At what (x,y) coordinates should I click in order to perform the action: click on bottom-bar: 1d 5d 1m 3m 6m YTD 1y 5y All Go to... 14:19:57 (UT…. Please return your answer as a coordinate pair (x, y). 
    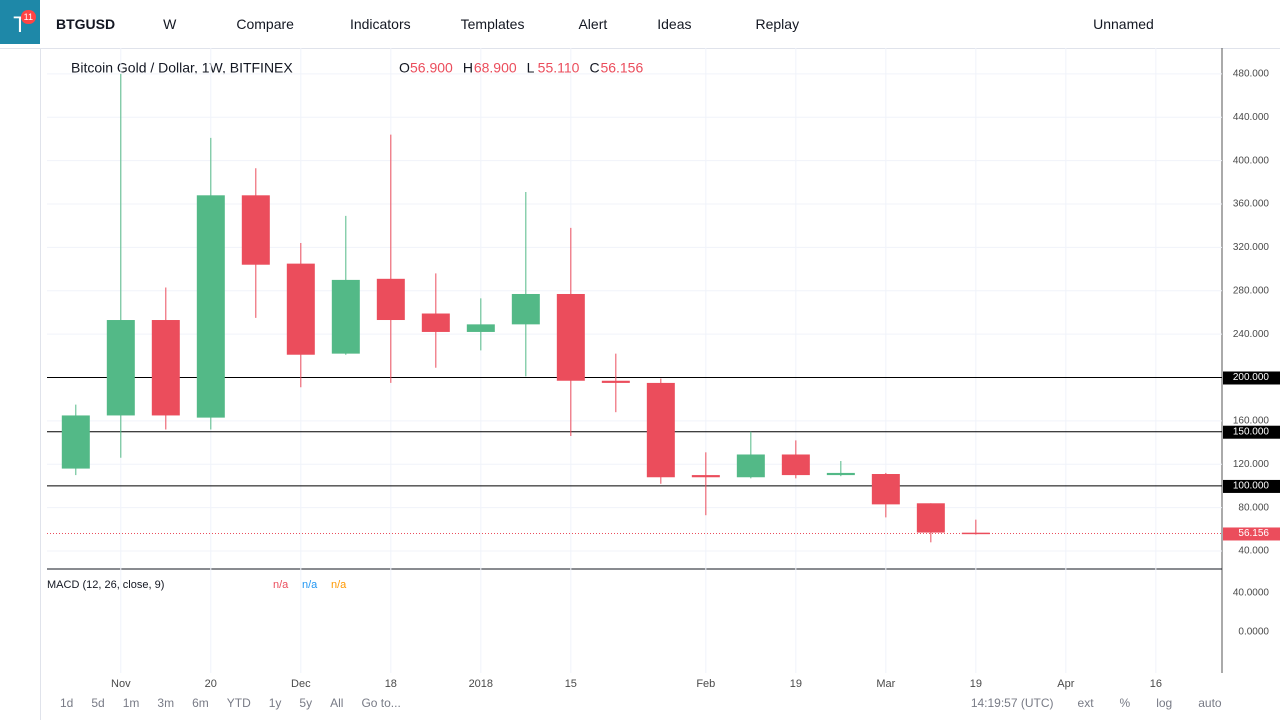
    Looking at the image, I should click on (660, 703).